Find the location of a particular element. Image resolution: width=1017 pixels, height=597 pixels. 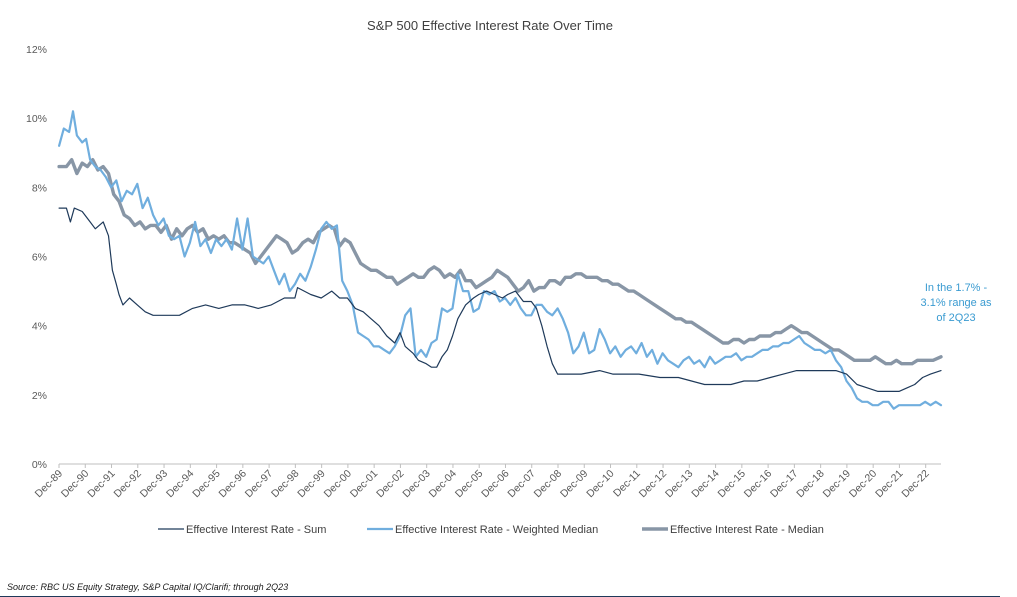

x-tick-label: Dec-08 is located at coordinates (548, 484).